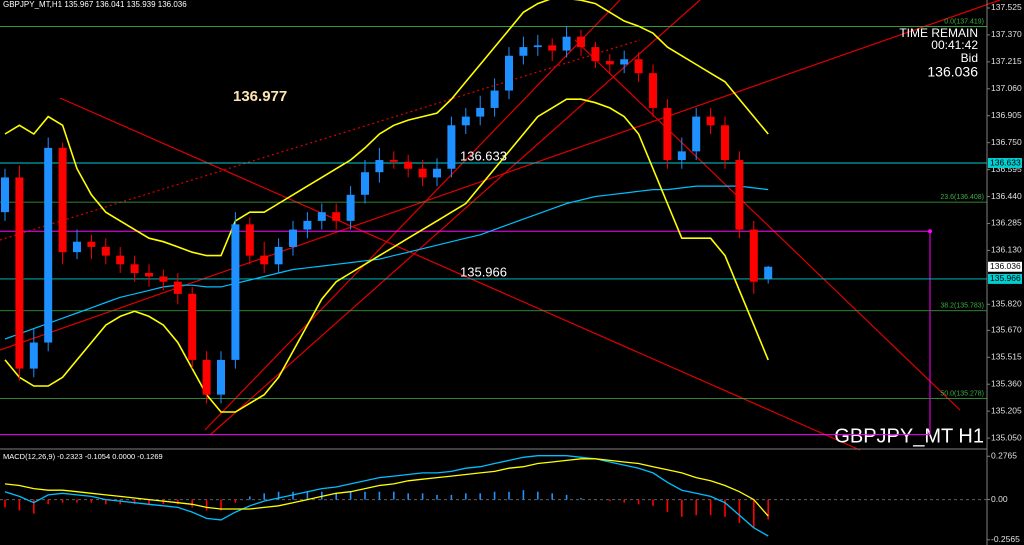  What do you see at coordinates (483, 155) in the screenshot?
I see `price-annotation: 136.633` at bounding box center [483, 155].